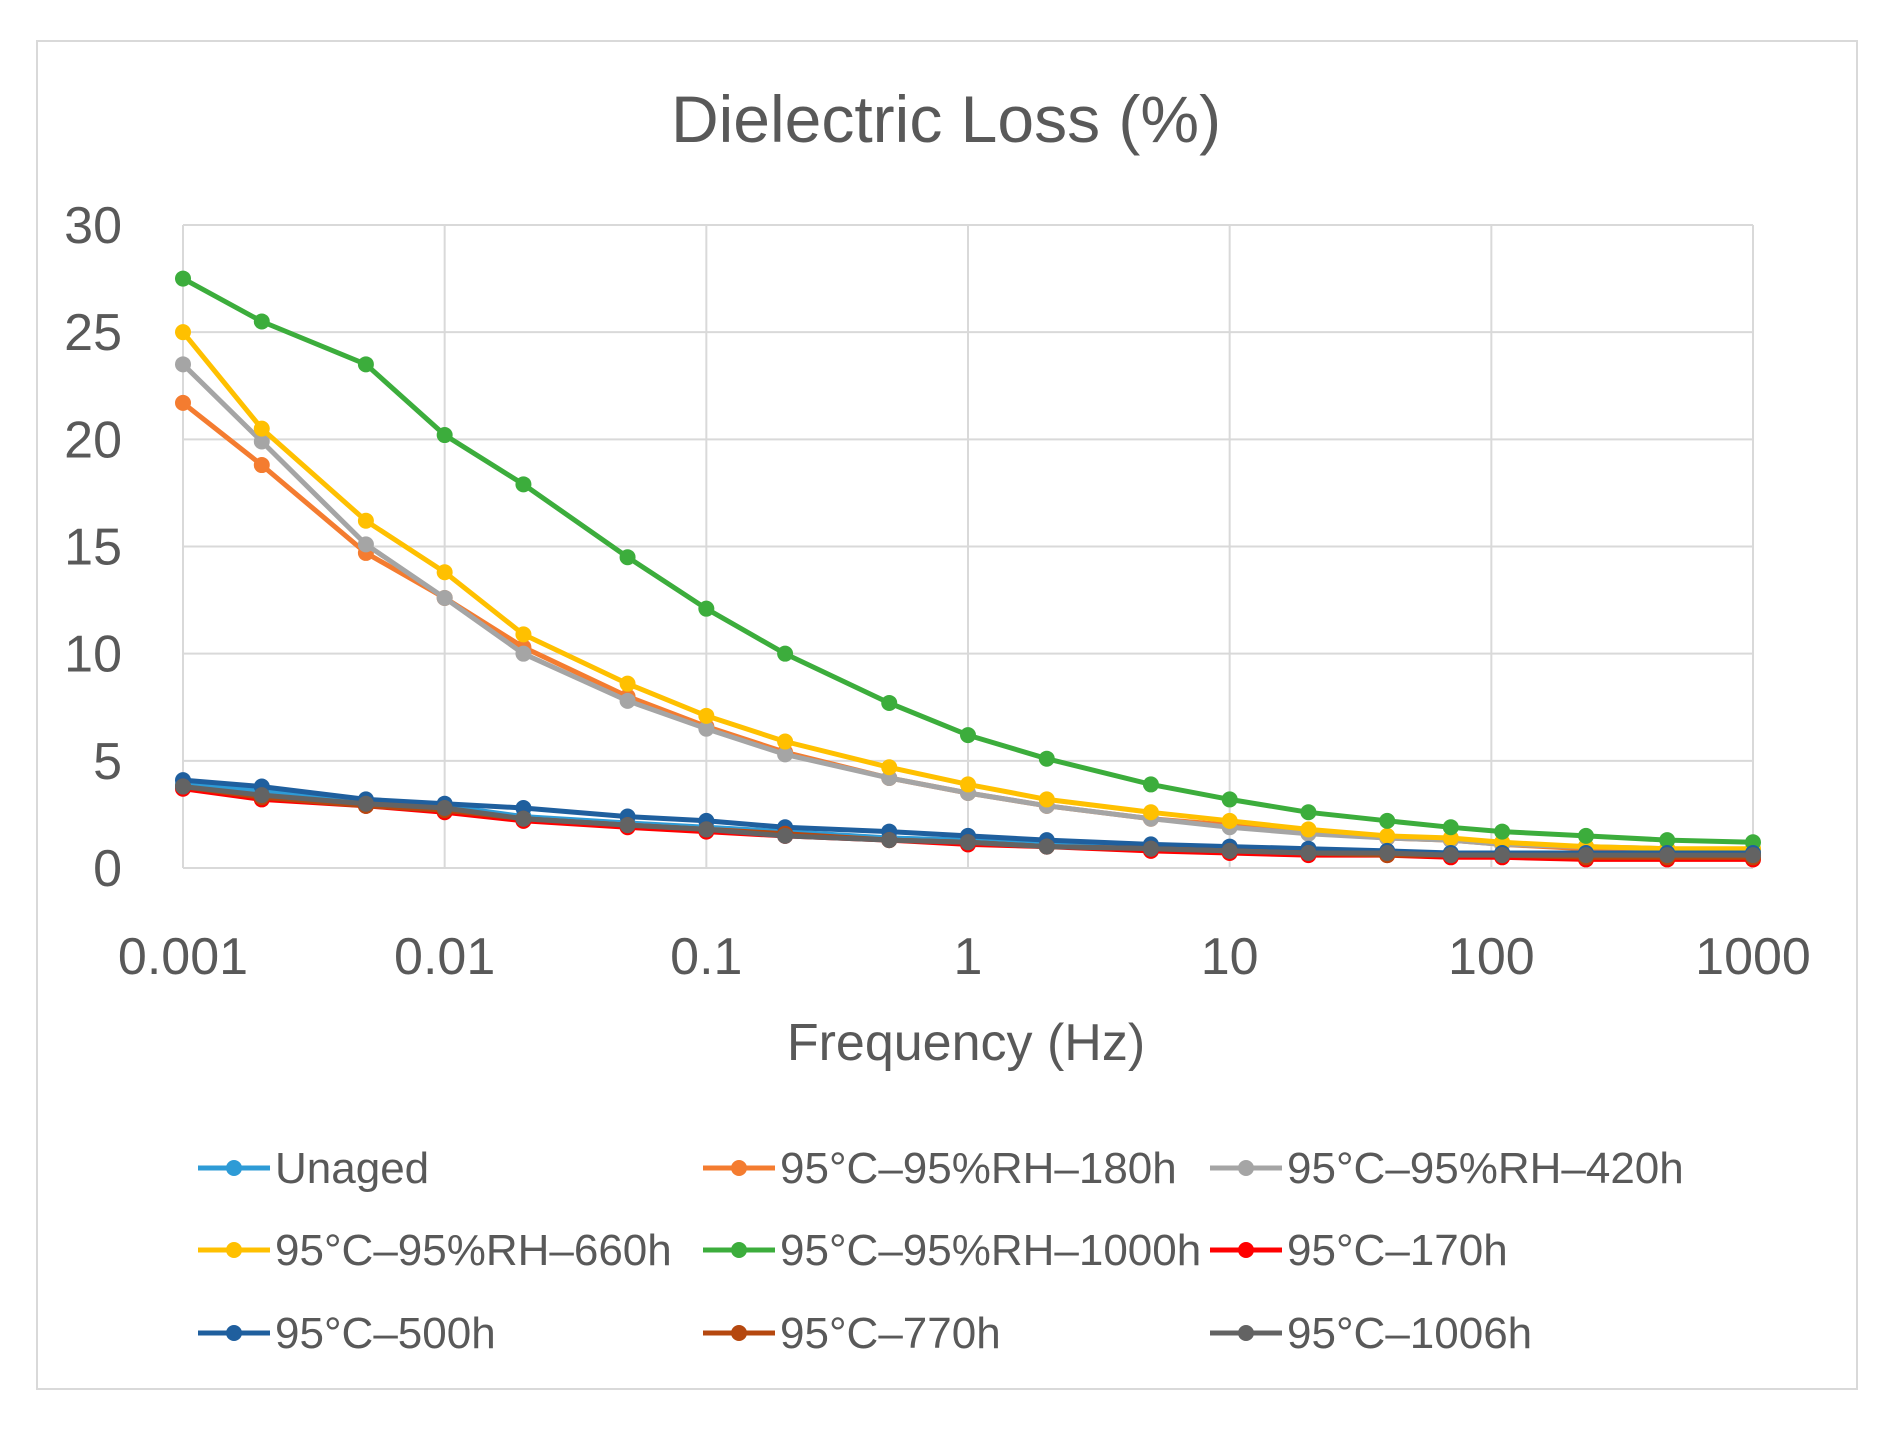 This screenshot has width=1893, height=1435. What do you see at coordinates (990, 1250) in the screenshot?
I see `legend-label: 95°C–95%RH–1000h` at bounding box center [990, 1250].